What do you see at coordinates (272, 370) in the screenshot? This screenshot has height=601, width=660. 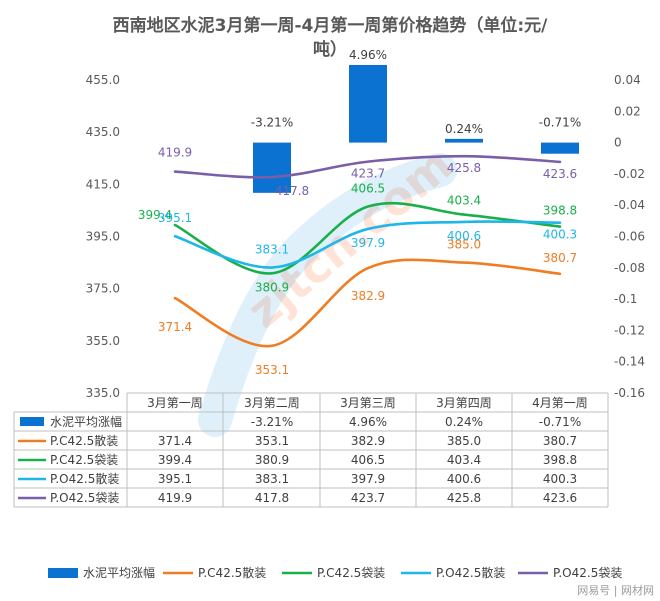 I see `line-data-label: 353.1` at bounding box center [272, 370].